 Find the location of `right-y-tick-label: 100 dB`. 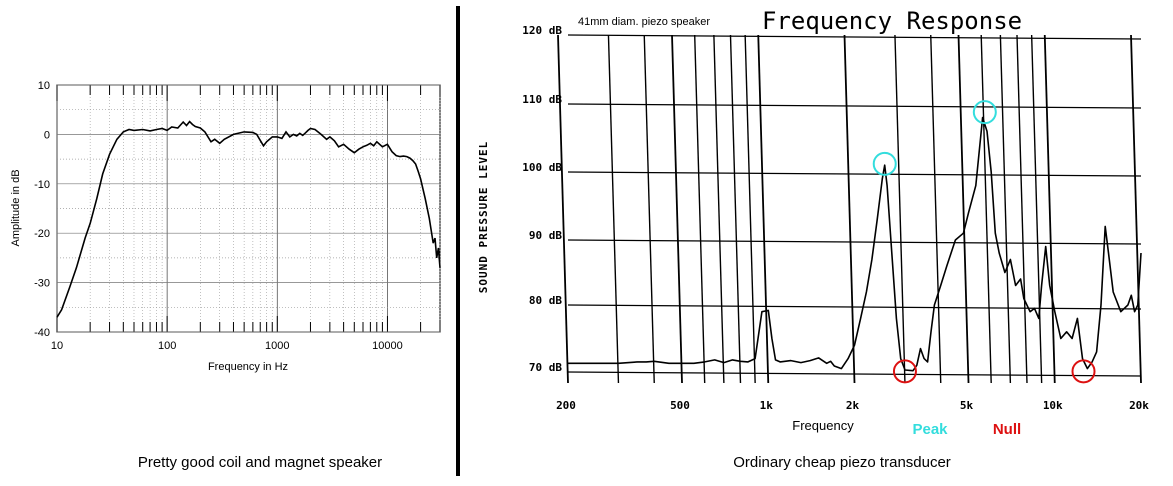

right-y-tick-label: 100 dB is located at coordinates (542, 167).